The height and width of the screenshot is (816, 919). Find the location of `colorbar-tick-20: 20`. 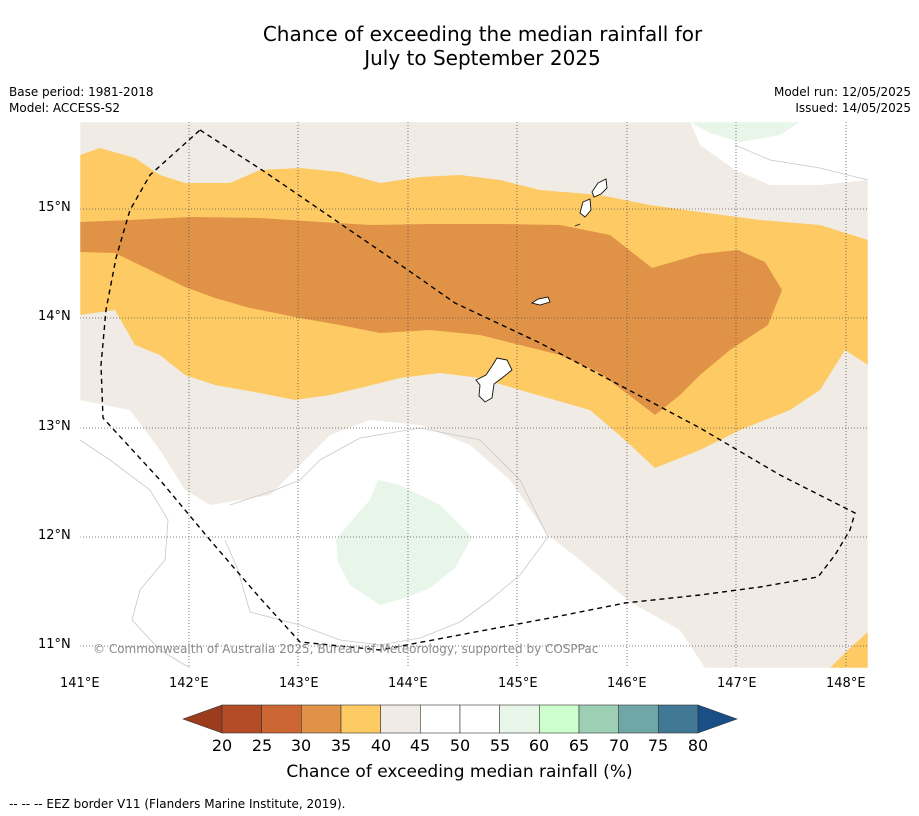

colorbar-tick-20: 20 is located at coordinates (222, 745).